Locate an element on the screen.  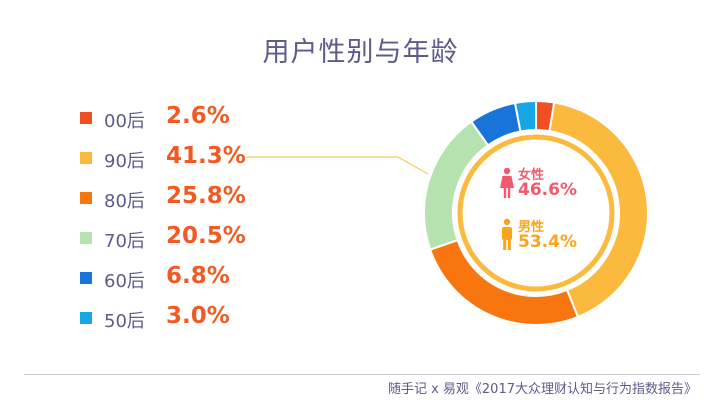
legend-item-90: 90后 41.3% is located at coordinates (180, 157).